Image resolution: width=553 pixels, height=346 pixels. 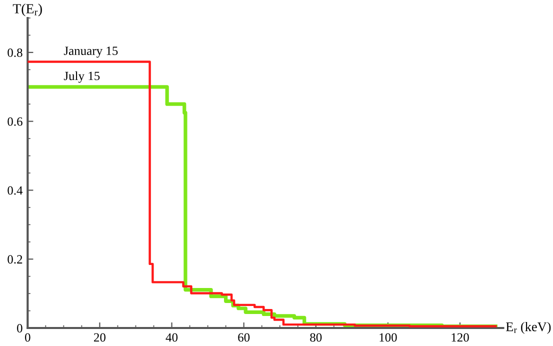 I want to click on x-tick-label: 0, so click(x=27, y=337).